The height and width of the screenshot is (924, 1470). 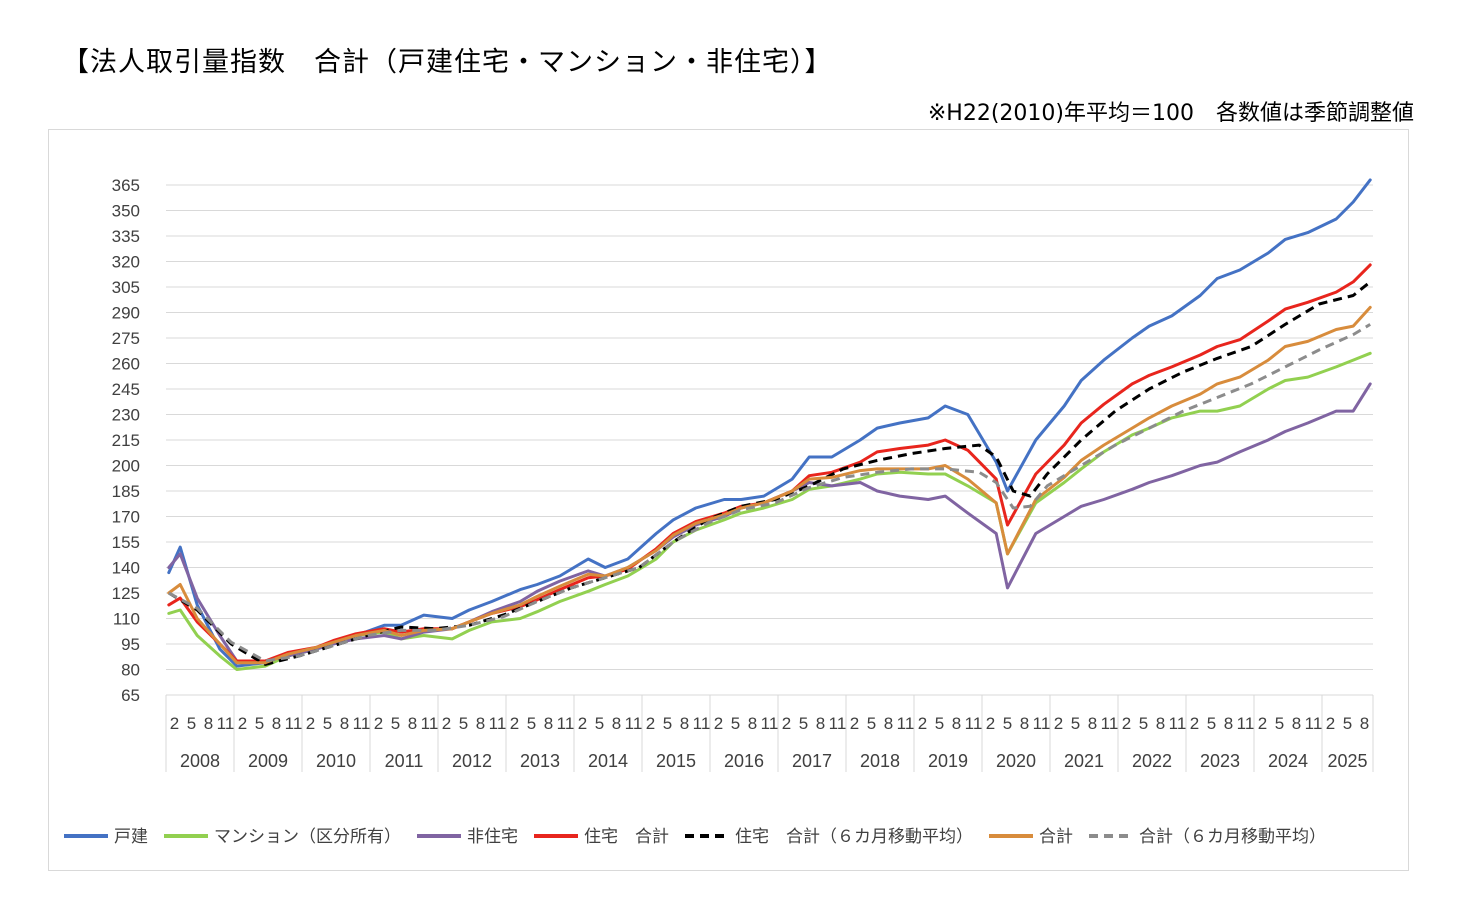 I want to click on x-year-label: 2020, so click(x=1016, y=761).